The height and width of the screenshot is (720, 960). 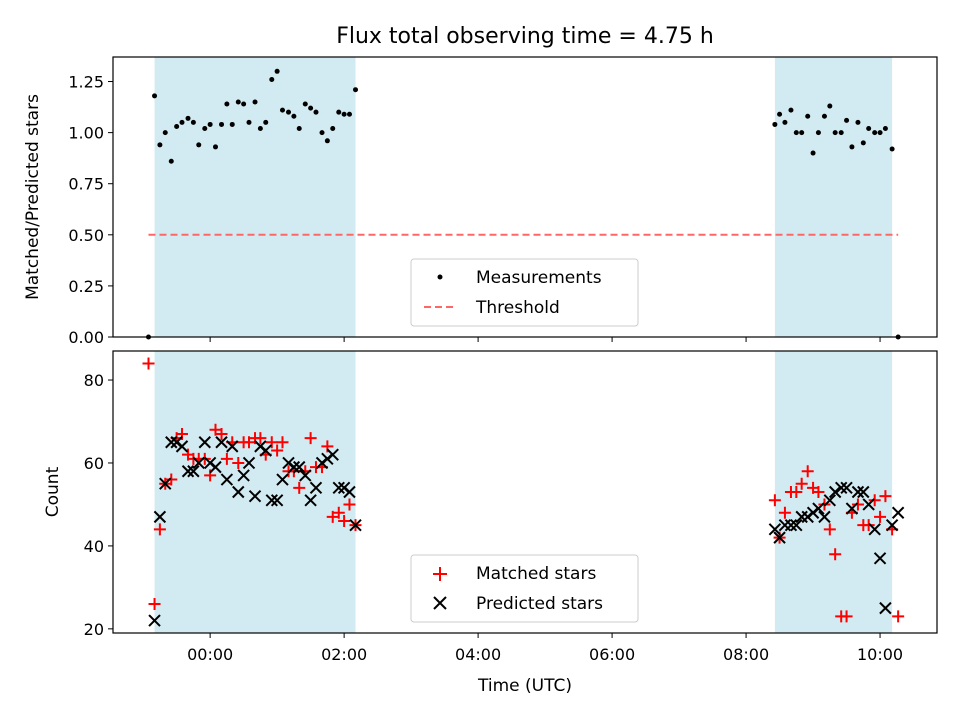 I want to click on bottom-x-tick-label: 08:00, so click(x=746, y=654).